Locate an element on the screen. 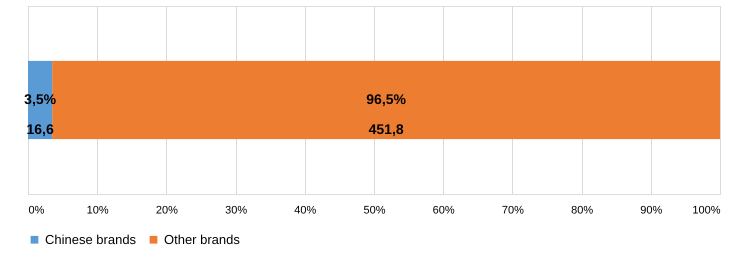 This screenshot has height=273, width=749. x-tick-label: 80% is located at coordinates (582, 210).